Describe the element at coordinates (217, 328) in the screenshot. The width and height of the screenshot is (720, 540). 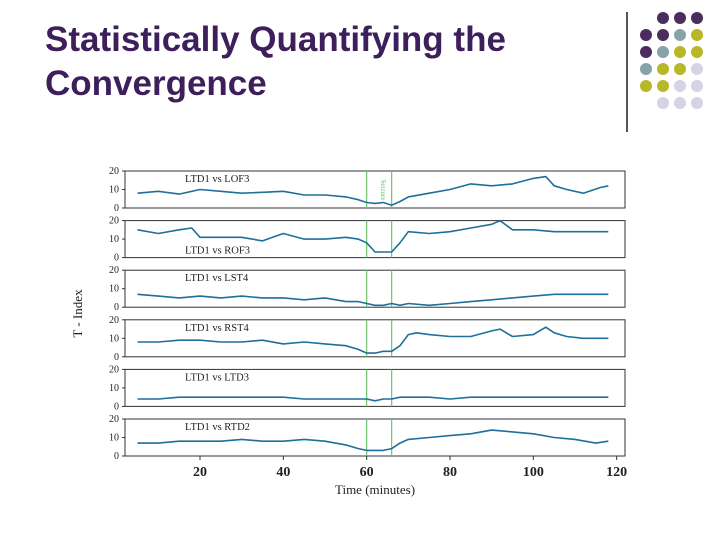
I see `panel-label: LTD1 vs RST4` at that location.